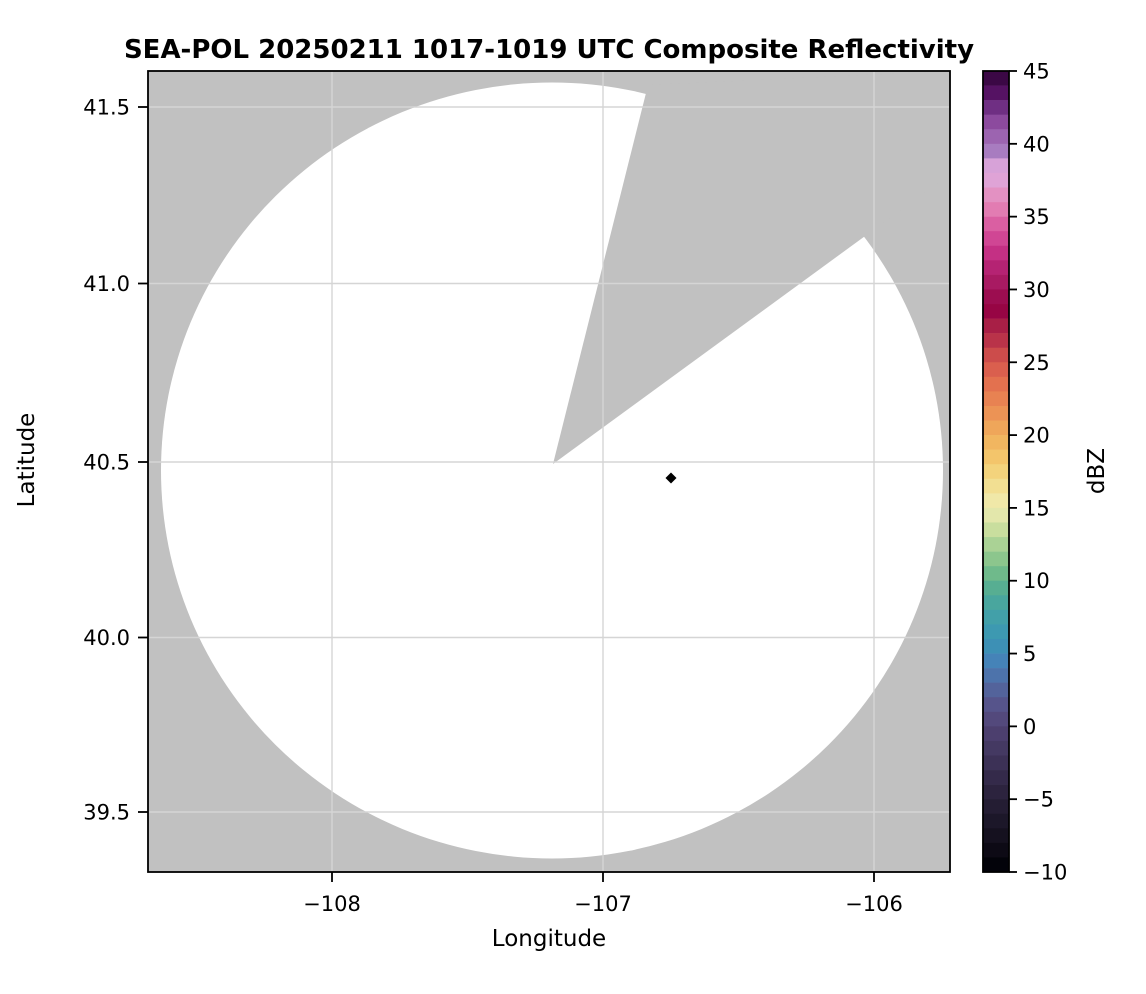  I want to click on colorbar-tick-label: 40, so click(1036, 144).